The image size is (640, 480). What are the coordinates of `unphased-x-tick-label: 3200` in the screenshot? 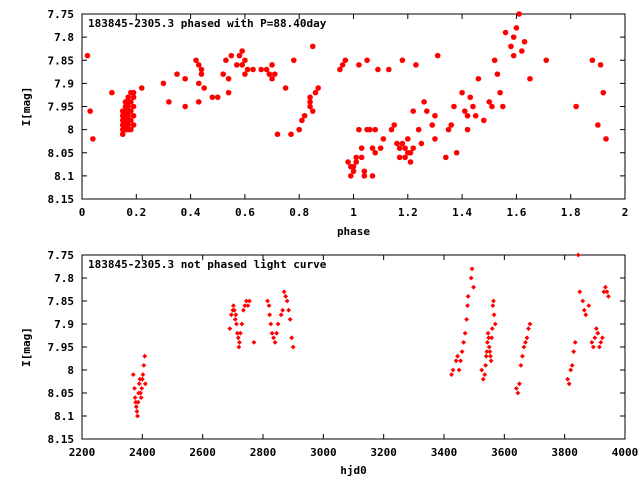 It's located at (383, 452).